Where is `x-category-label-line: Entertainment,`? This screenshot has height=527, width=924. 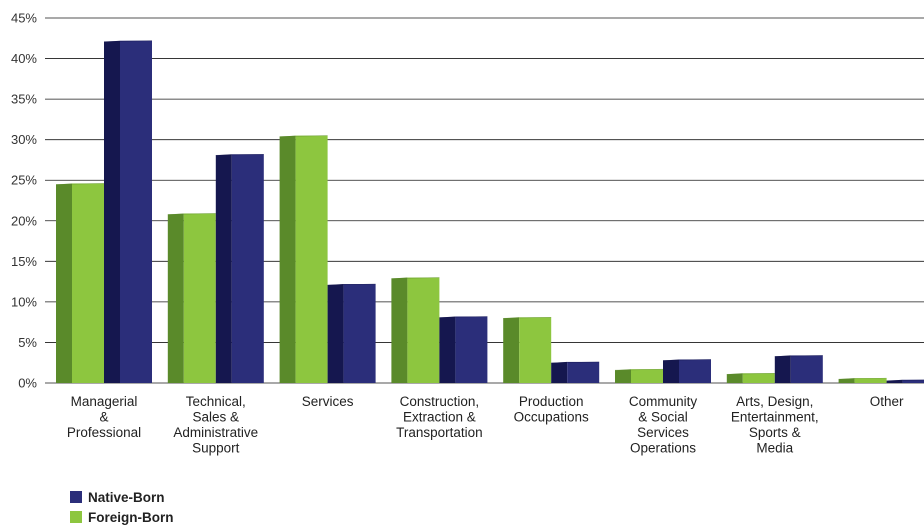
x-category-label-line: Entertainment, is located at coordinates (775, 417).